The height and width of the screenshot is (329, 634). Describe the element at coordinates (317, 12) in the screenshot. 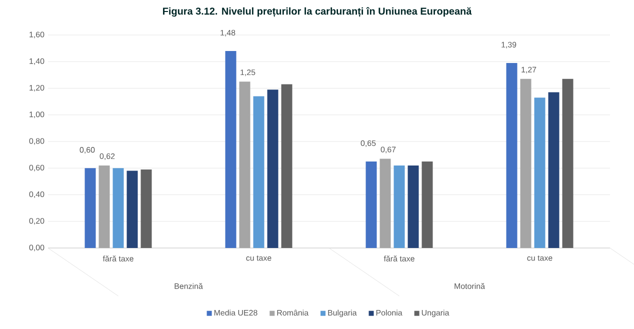

I see `chart-title: Figura 3.12. Nivelul prețurilor la carburanți în Uniunea Europeană` at that location.